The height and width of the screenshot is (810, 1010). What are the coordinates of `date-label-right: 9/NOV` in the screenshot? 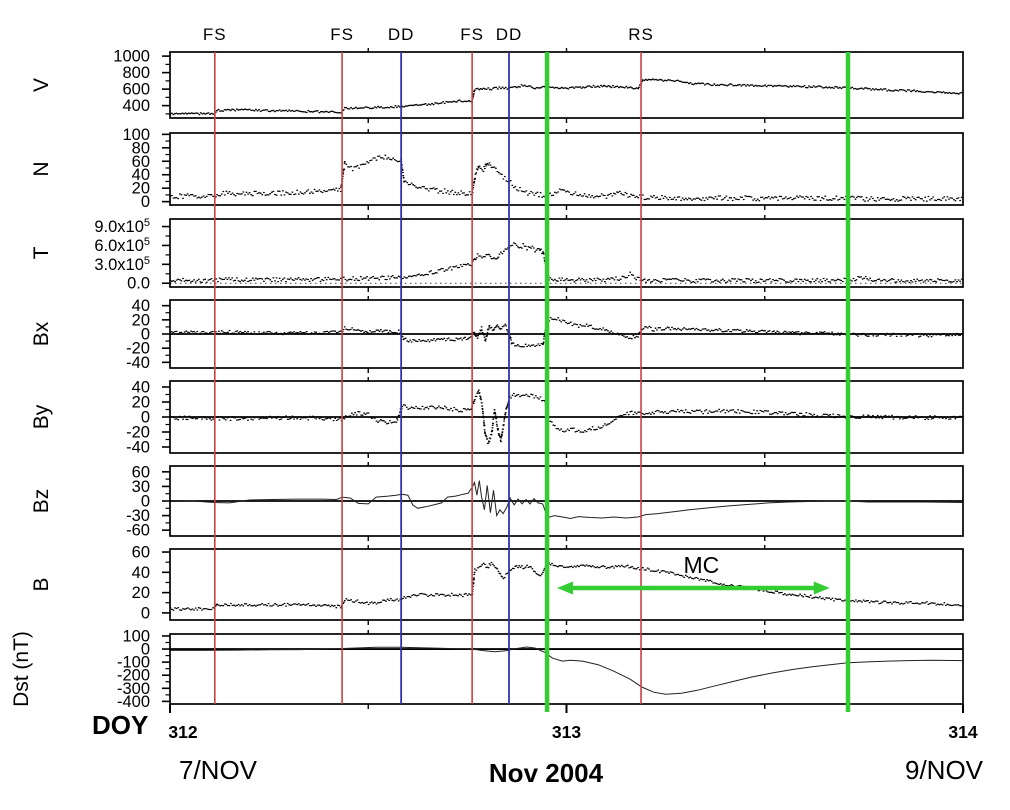 It's located at (944, 770).